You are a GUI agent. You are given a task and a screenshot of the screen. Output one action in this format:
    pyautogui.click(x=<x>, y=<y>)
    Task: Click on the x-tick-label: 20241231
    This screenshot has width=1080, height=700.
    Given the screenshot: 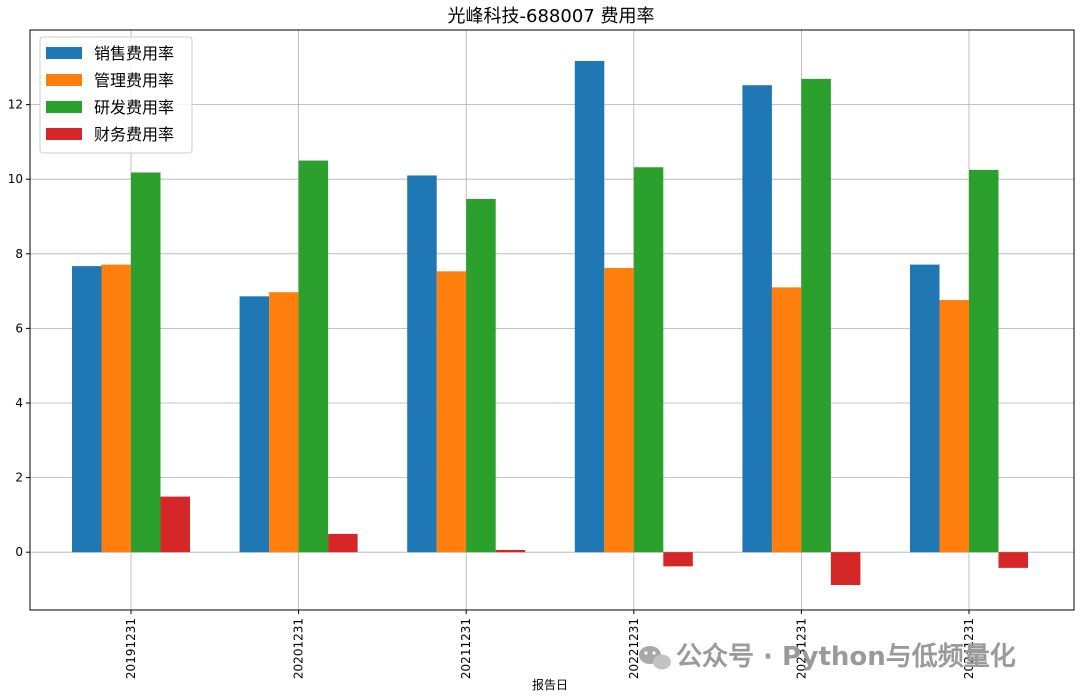 What is the action you would take?
    pyautogui.click(x=969, y=648)
    